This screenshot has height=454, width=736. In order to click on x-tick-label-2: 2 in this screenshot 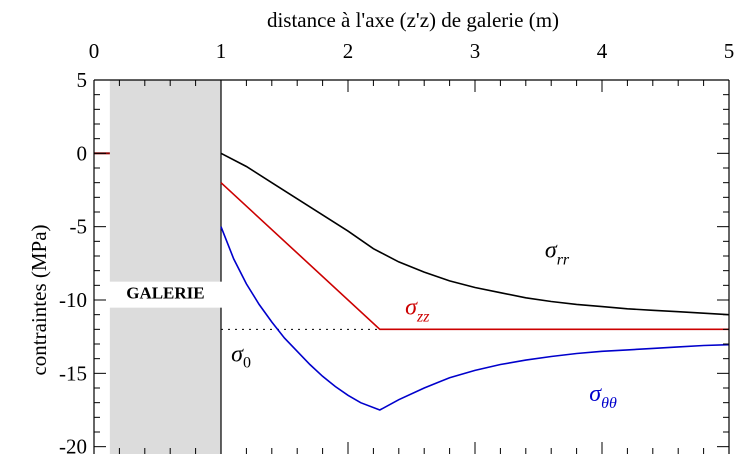, I will do `click(348, 51)`.